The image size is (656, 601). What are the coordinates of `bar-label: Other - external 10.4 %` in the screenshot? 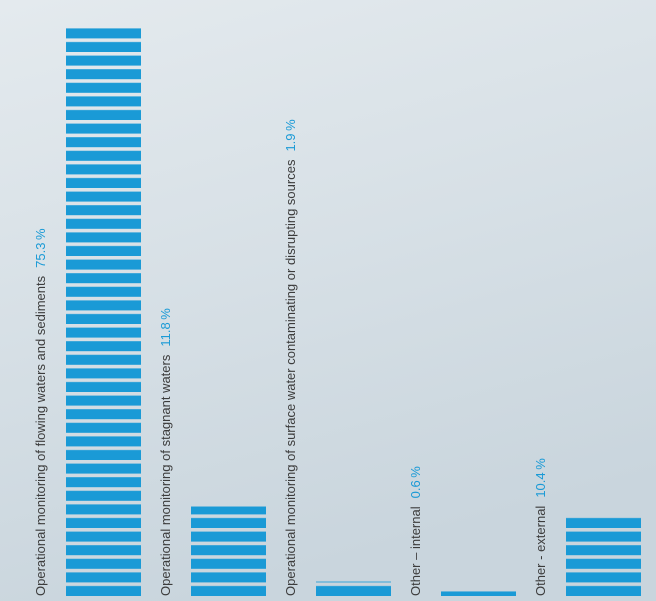 It's located at (540, 527).